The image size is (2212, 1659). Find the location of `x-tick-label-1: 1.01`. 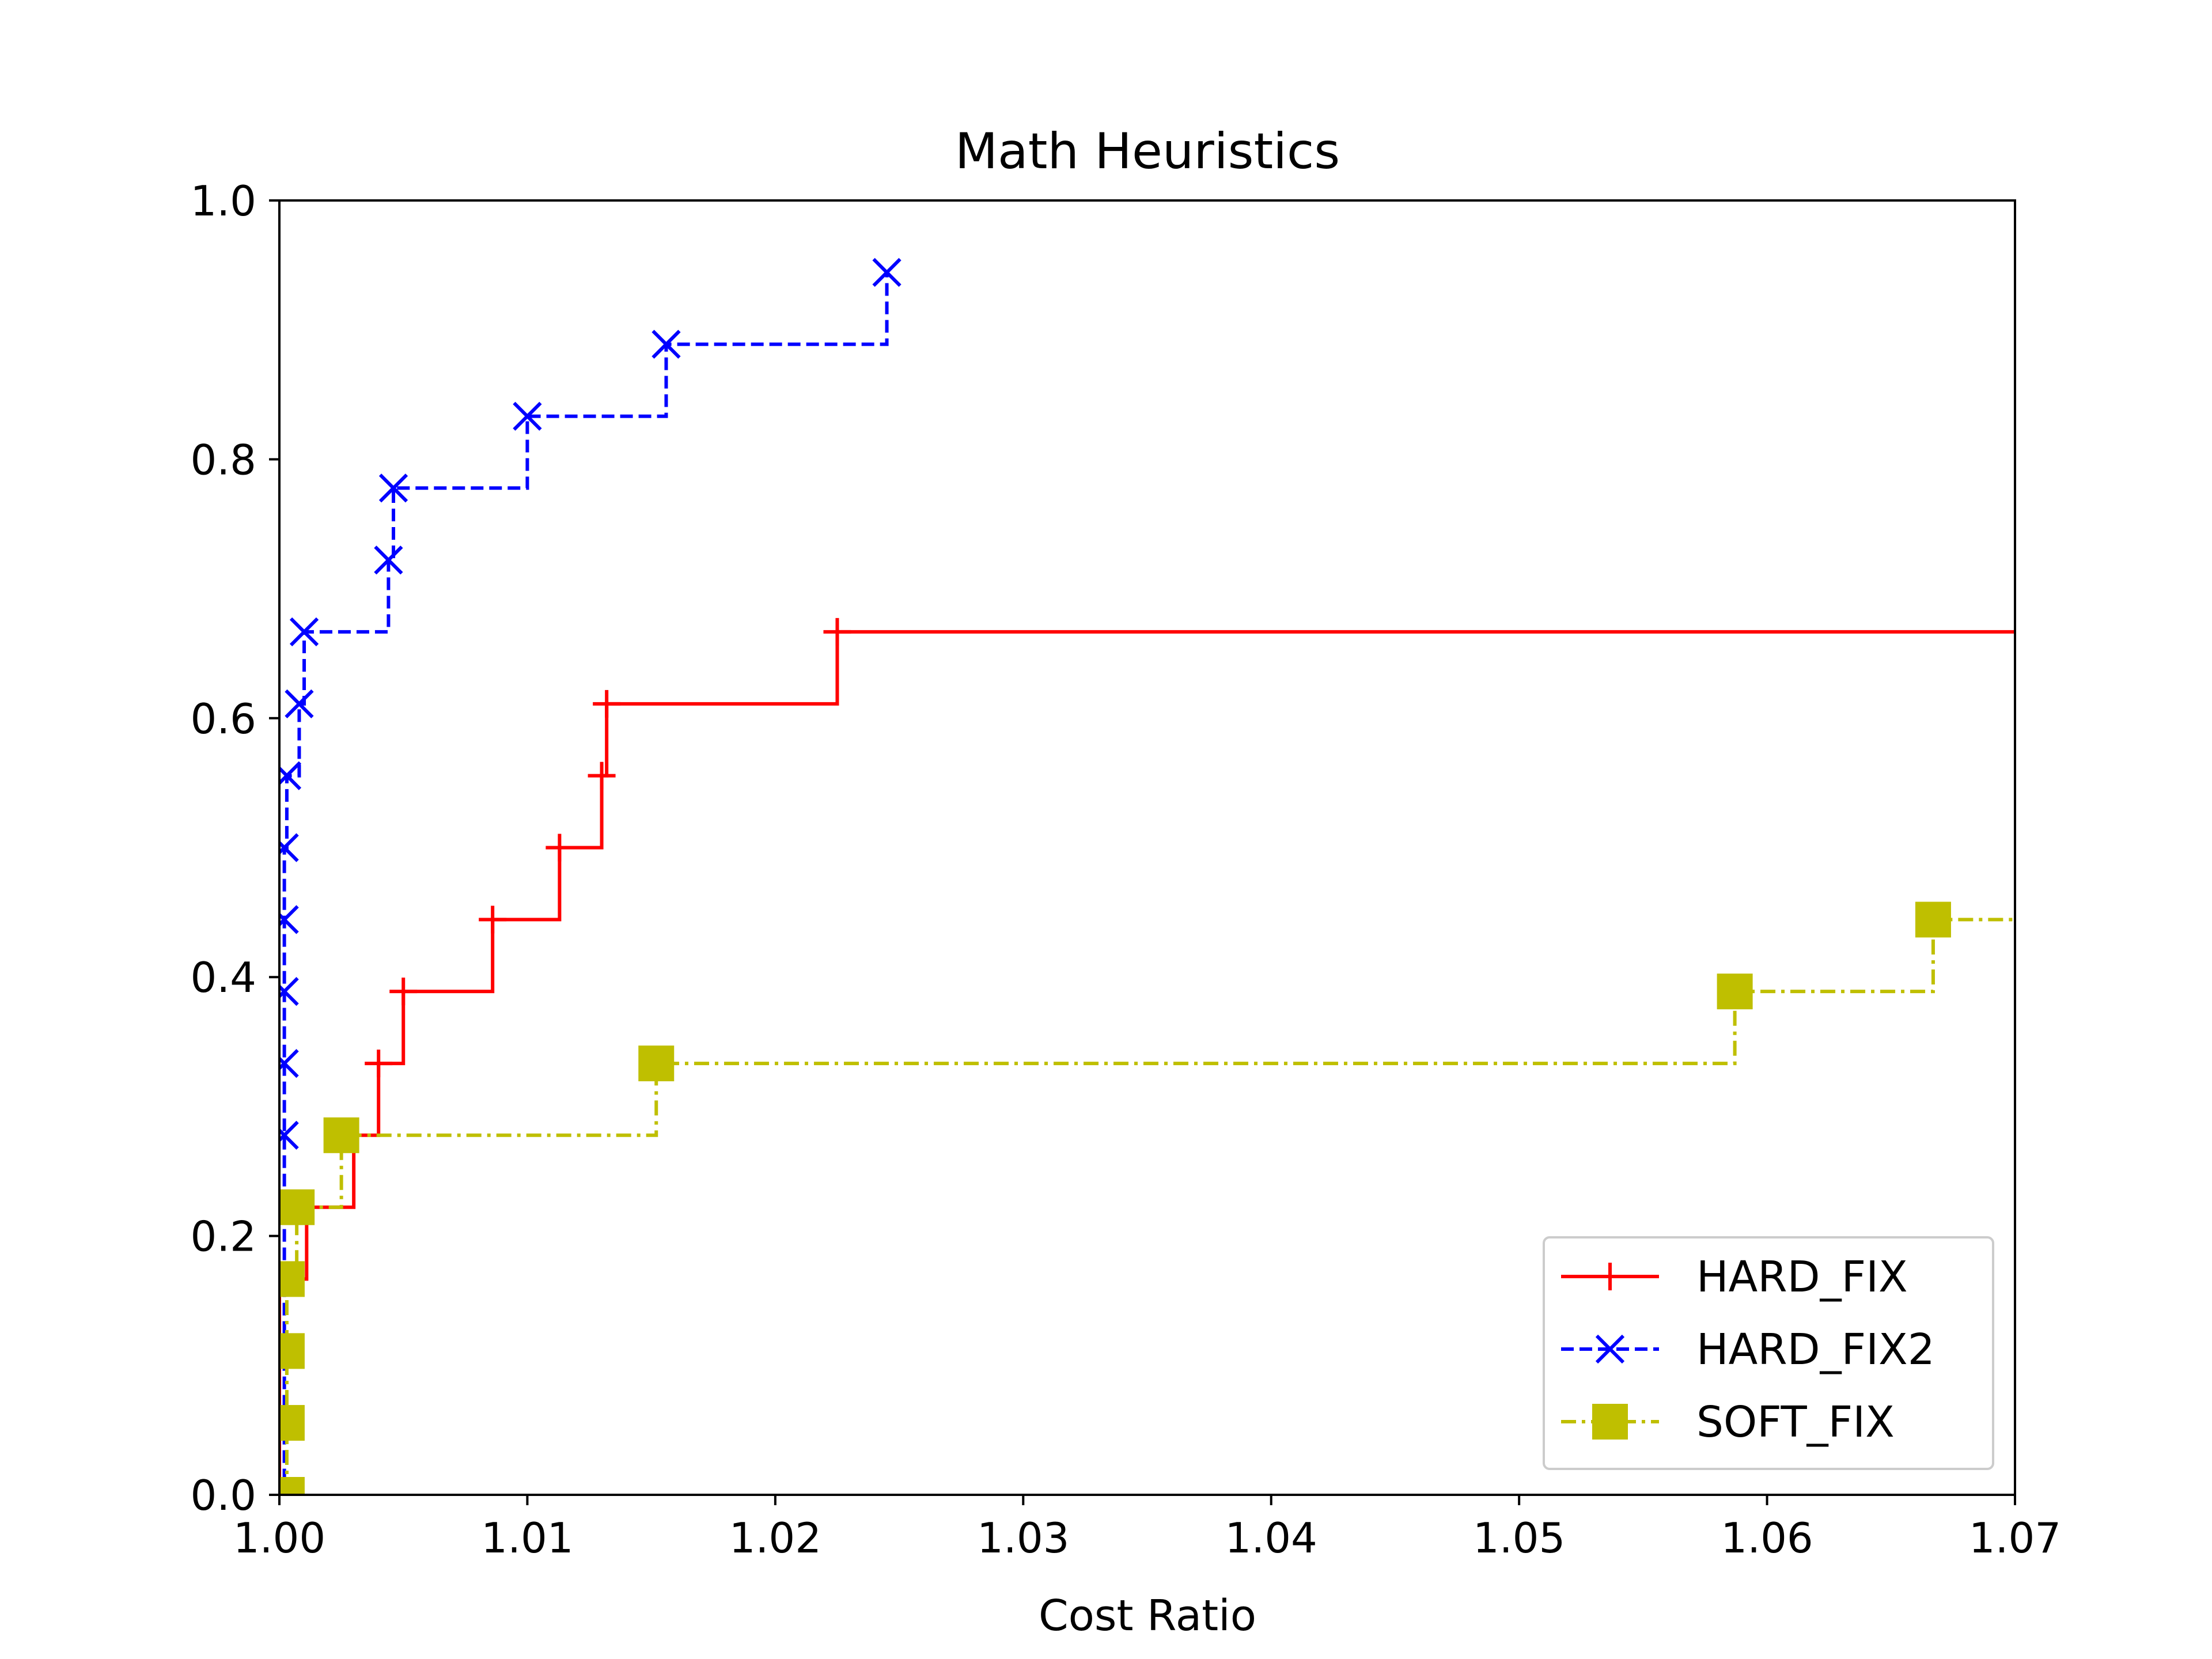

x-tick-label-1: 1.01 is located at coordinates (527, 1538).